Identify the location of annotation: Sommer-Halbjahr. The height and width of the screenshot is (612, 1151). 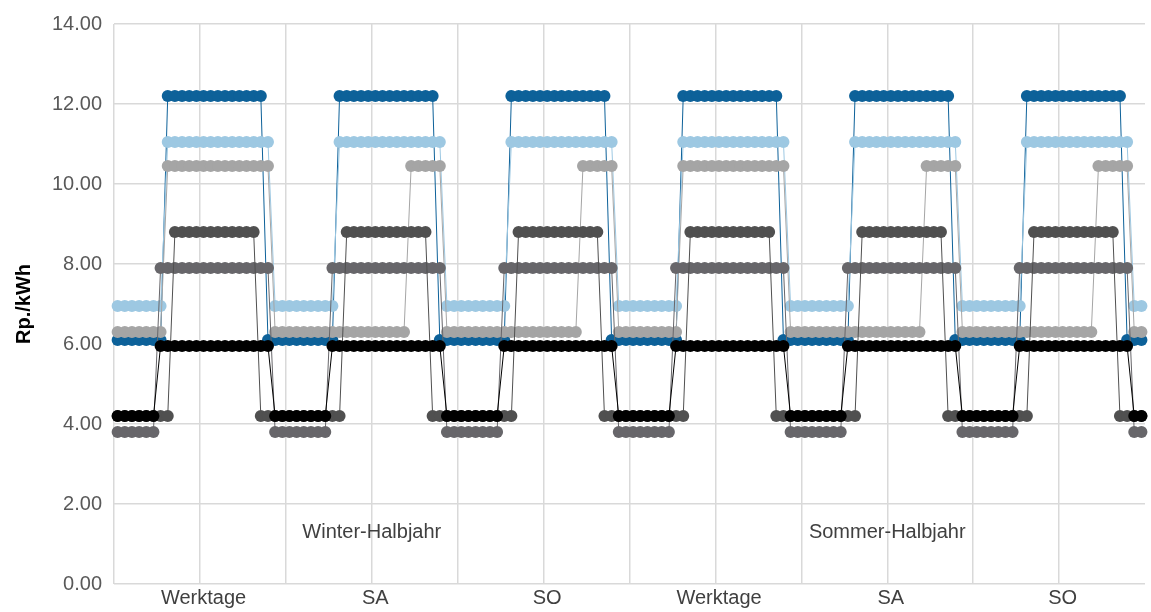
(887, 530).